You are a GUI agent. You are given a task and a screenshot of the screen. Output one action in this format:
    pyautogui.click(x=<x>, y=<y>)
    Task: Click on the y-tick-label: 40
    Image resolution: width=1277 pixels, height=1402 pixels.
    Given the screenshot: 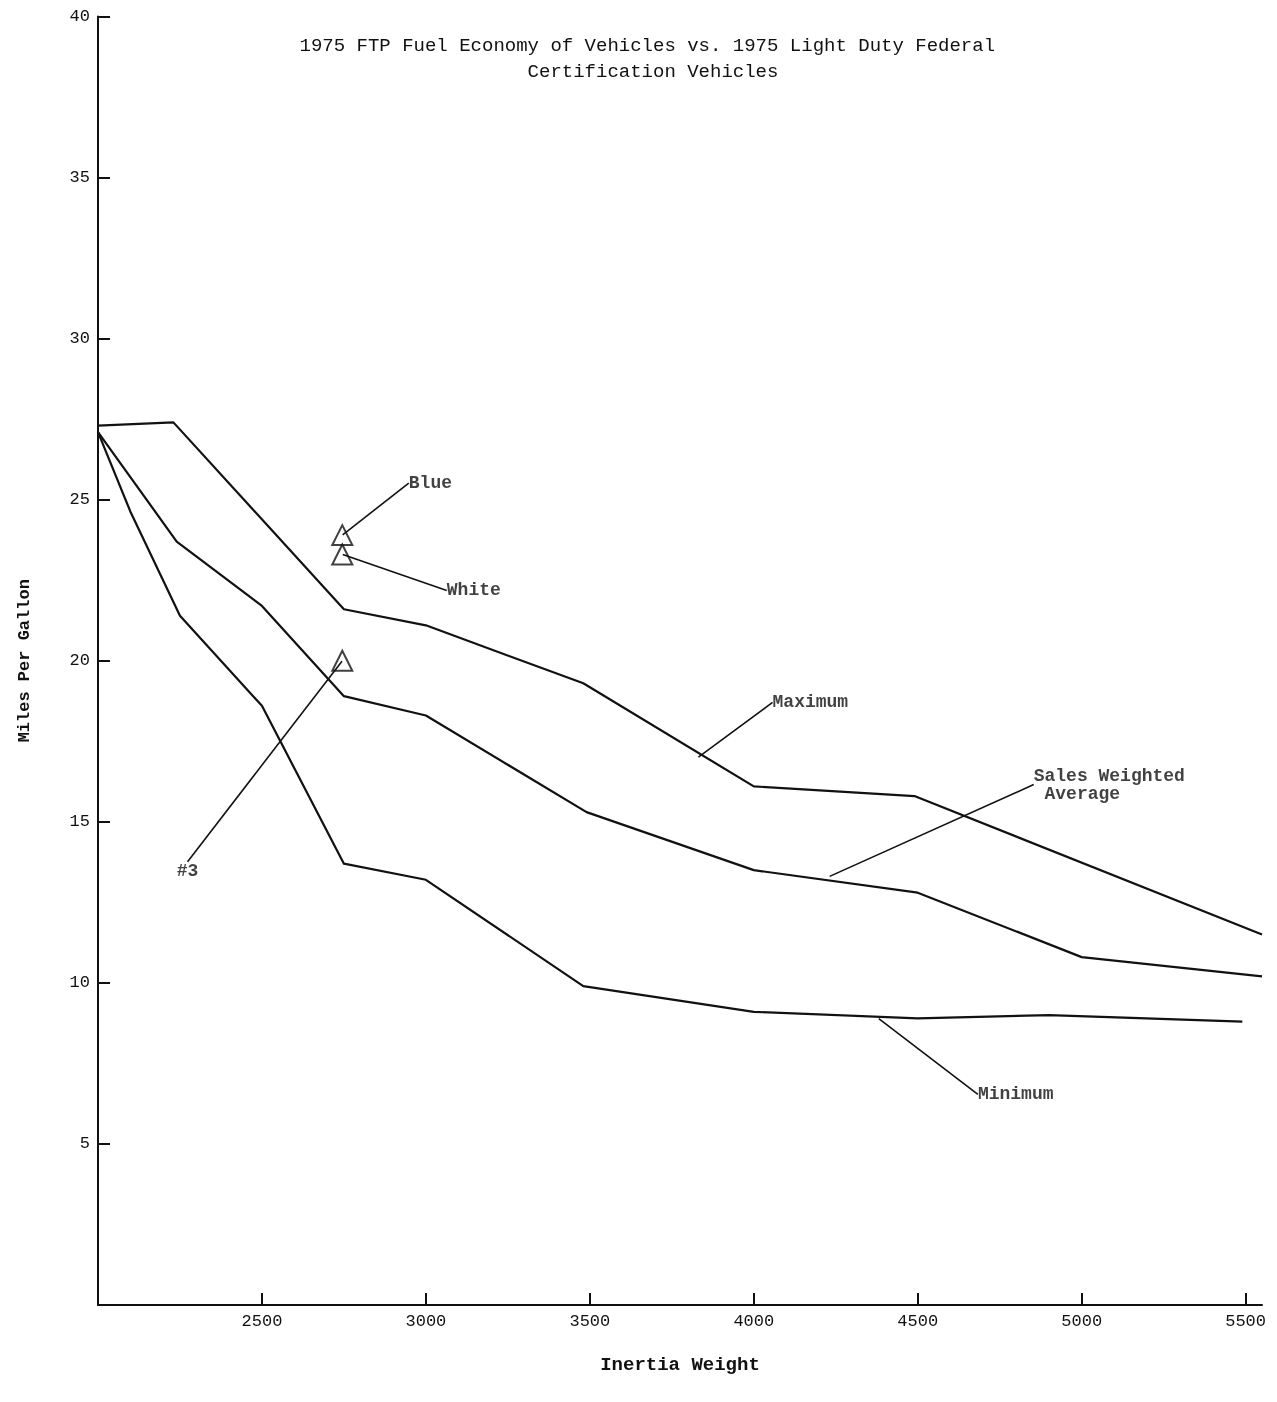 What is the action you would take?
    pyautogui.click(x=79, y=16)
    